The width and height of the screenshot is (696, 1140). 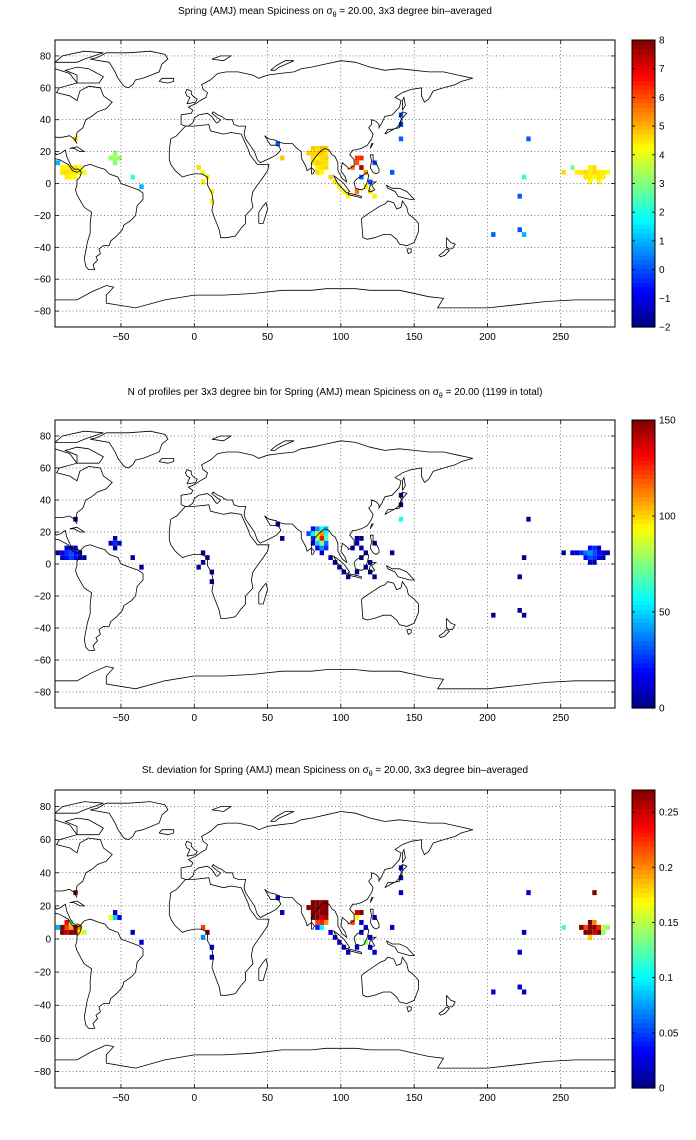 What do you see at coordinates (48, 940) in the screenshot?
I see `y-tick-label: 0` at bounding box center [48, 940].